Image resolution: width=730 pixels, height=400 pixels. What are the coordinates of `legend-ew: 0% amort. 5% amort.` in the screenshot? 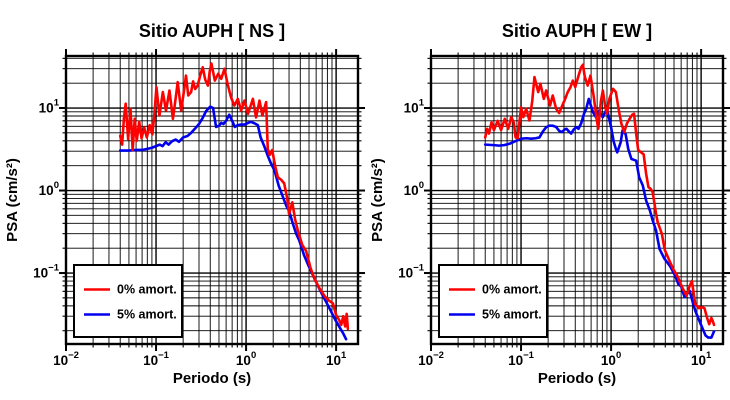 It's located at (493, 301).